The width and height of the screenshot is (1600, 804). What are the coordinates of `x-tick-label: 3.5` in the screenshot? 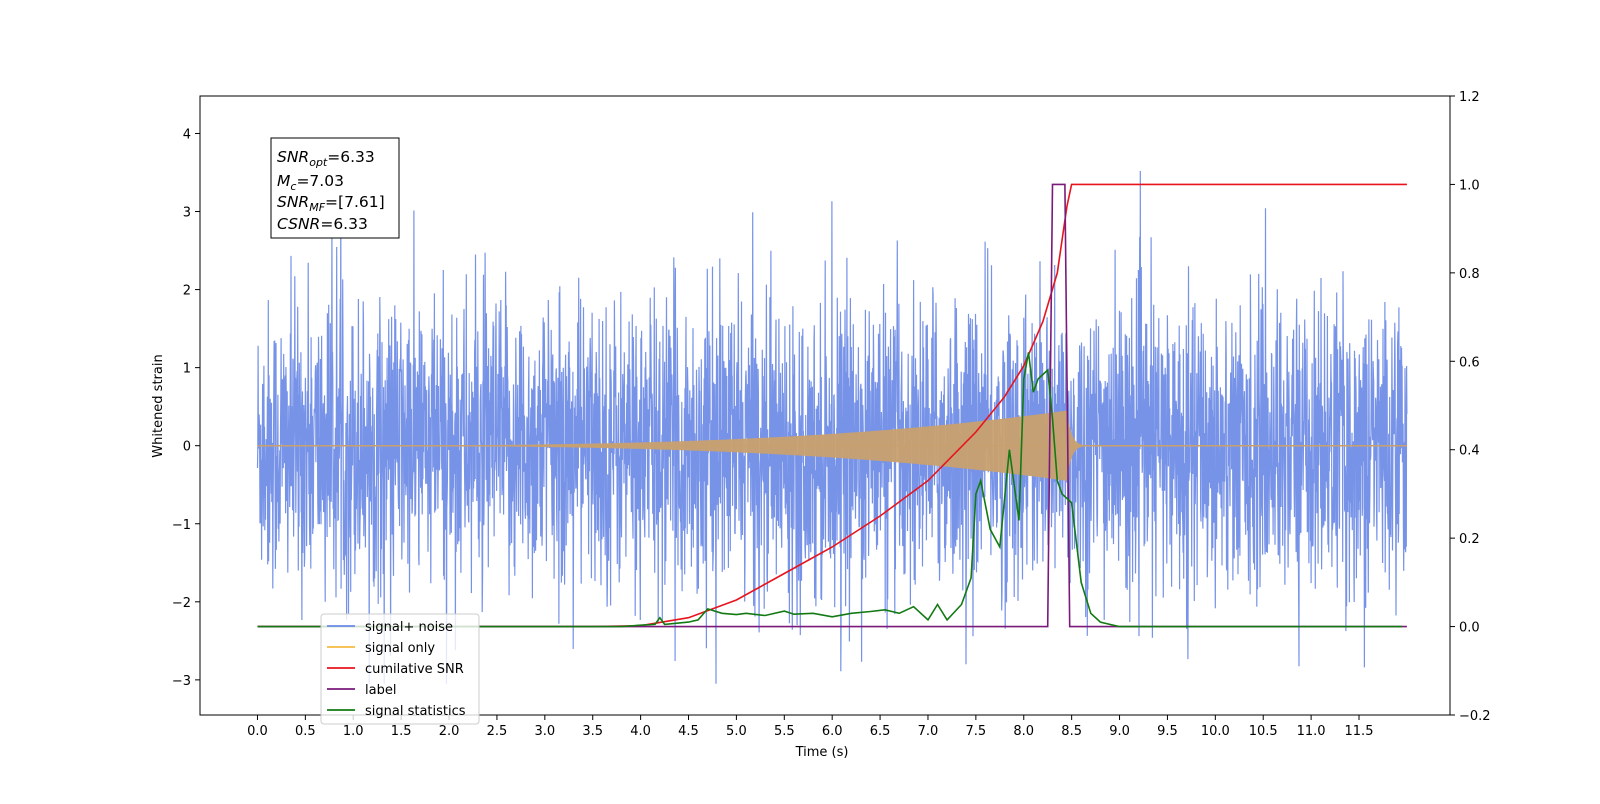 It's located at (592, 731).